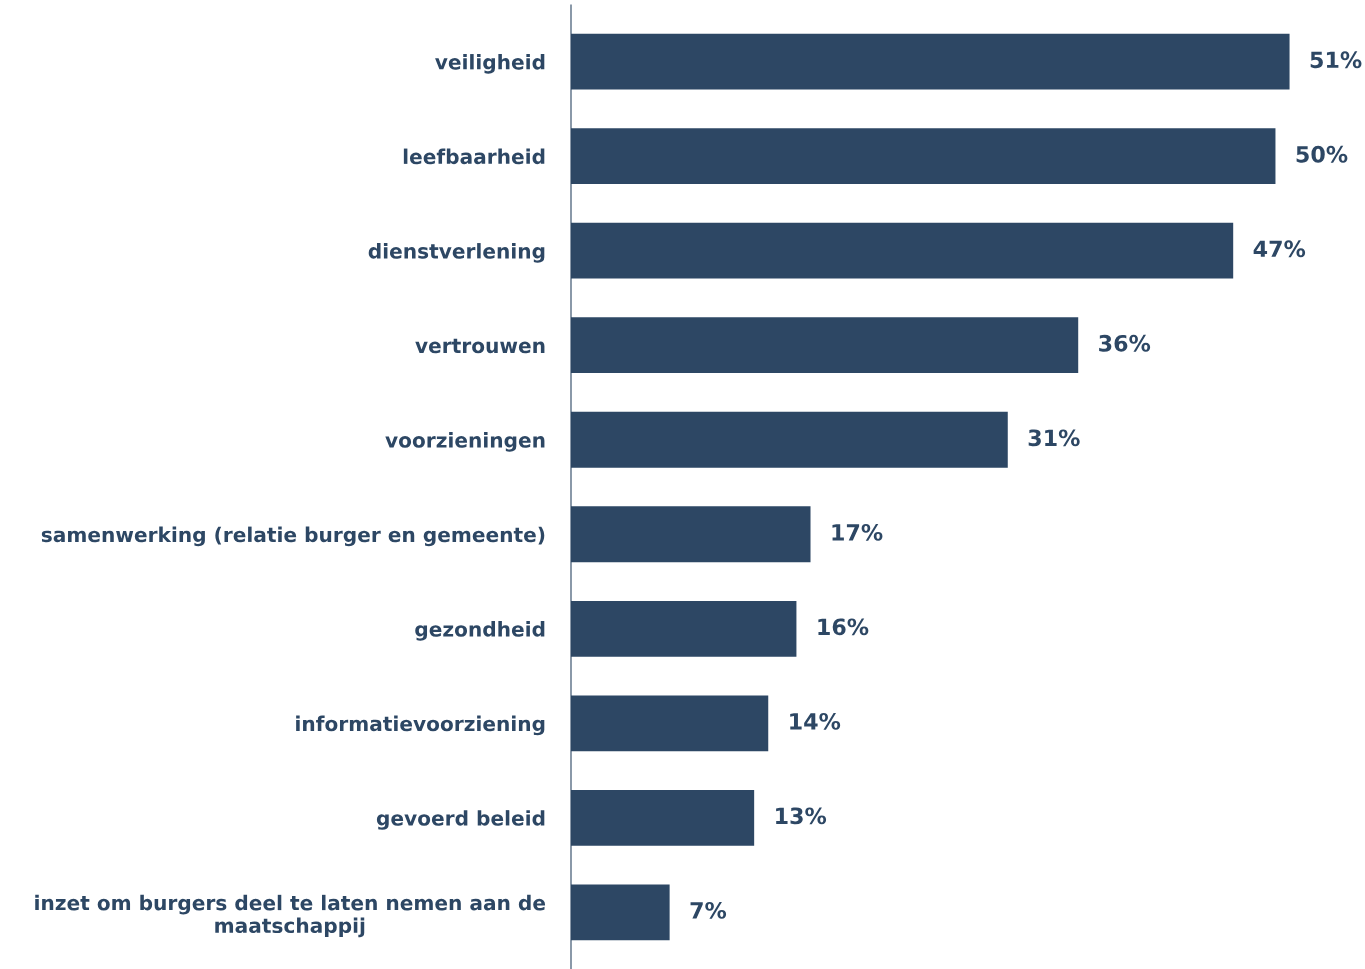 The height and width of the screenshot is (969, 1365). Describe the element at coordinates (857, 532) in the screenshot. I see `data-label: 17%` at that location.